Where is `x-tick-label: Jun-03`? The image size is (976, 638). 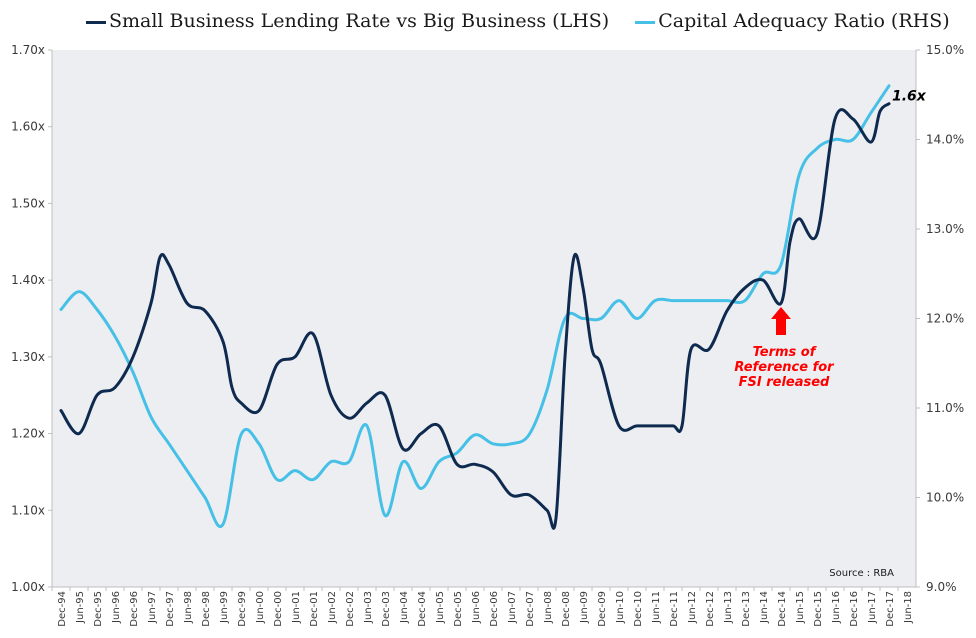 x-tick-label: Jun-03 is located at coordinates (368, 607).